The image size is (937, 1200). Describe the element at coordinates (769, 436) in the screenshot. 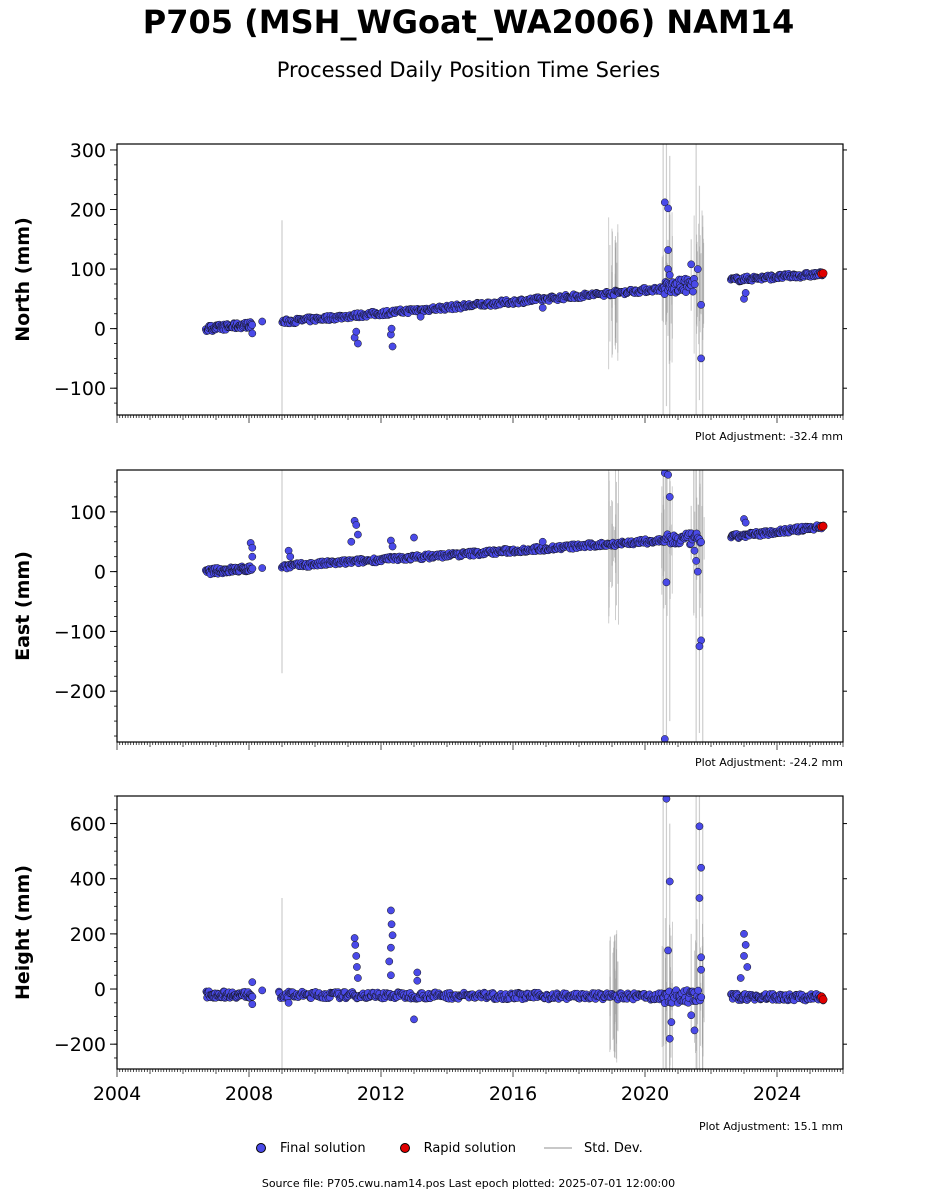

I see `plot-adjustment-note: Plot Adjustment: -32.4 mm` at that location.